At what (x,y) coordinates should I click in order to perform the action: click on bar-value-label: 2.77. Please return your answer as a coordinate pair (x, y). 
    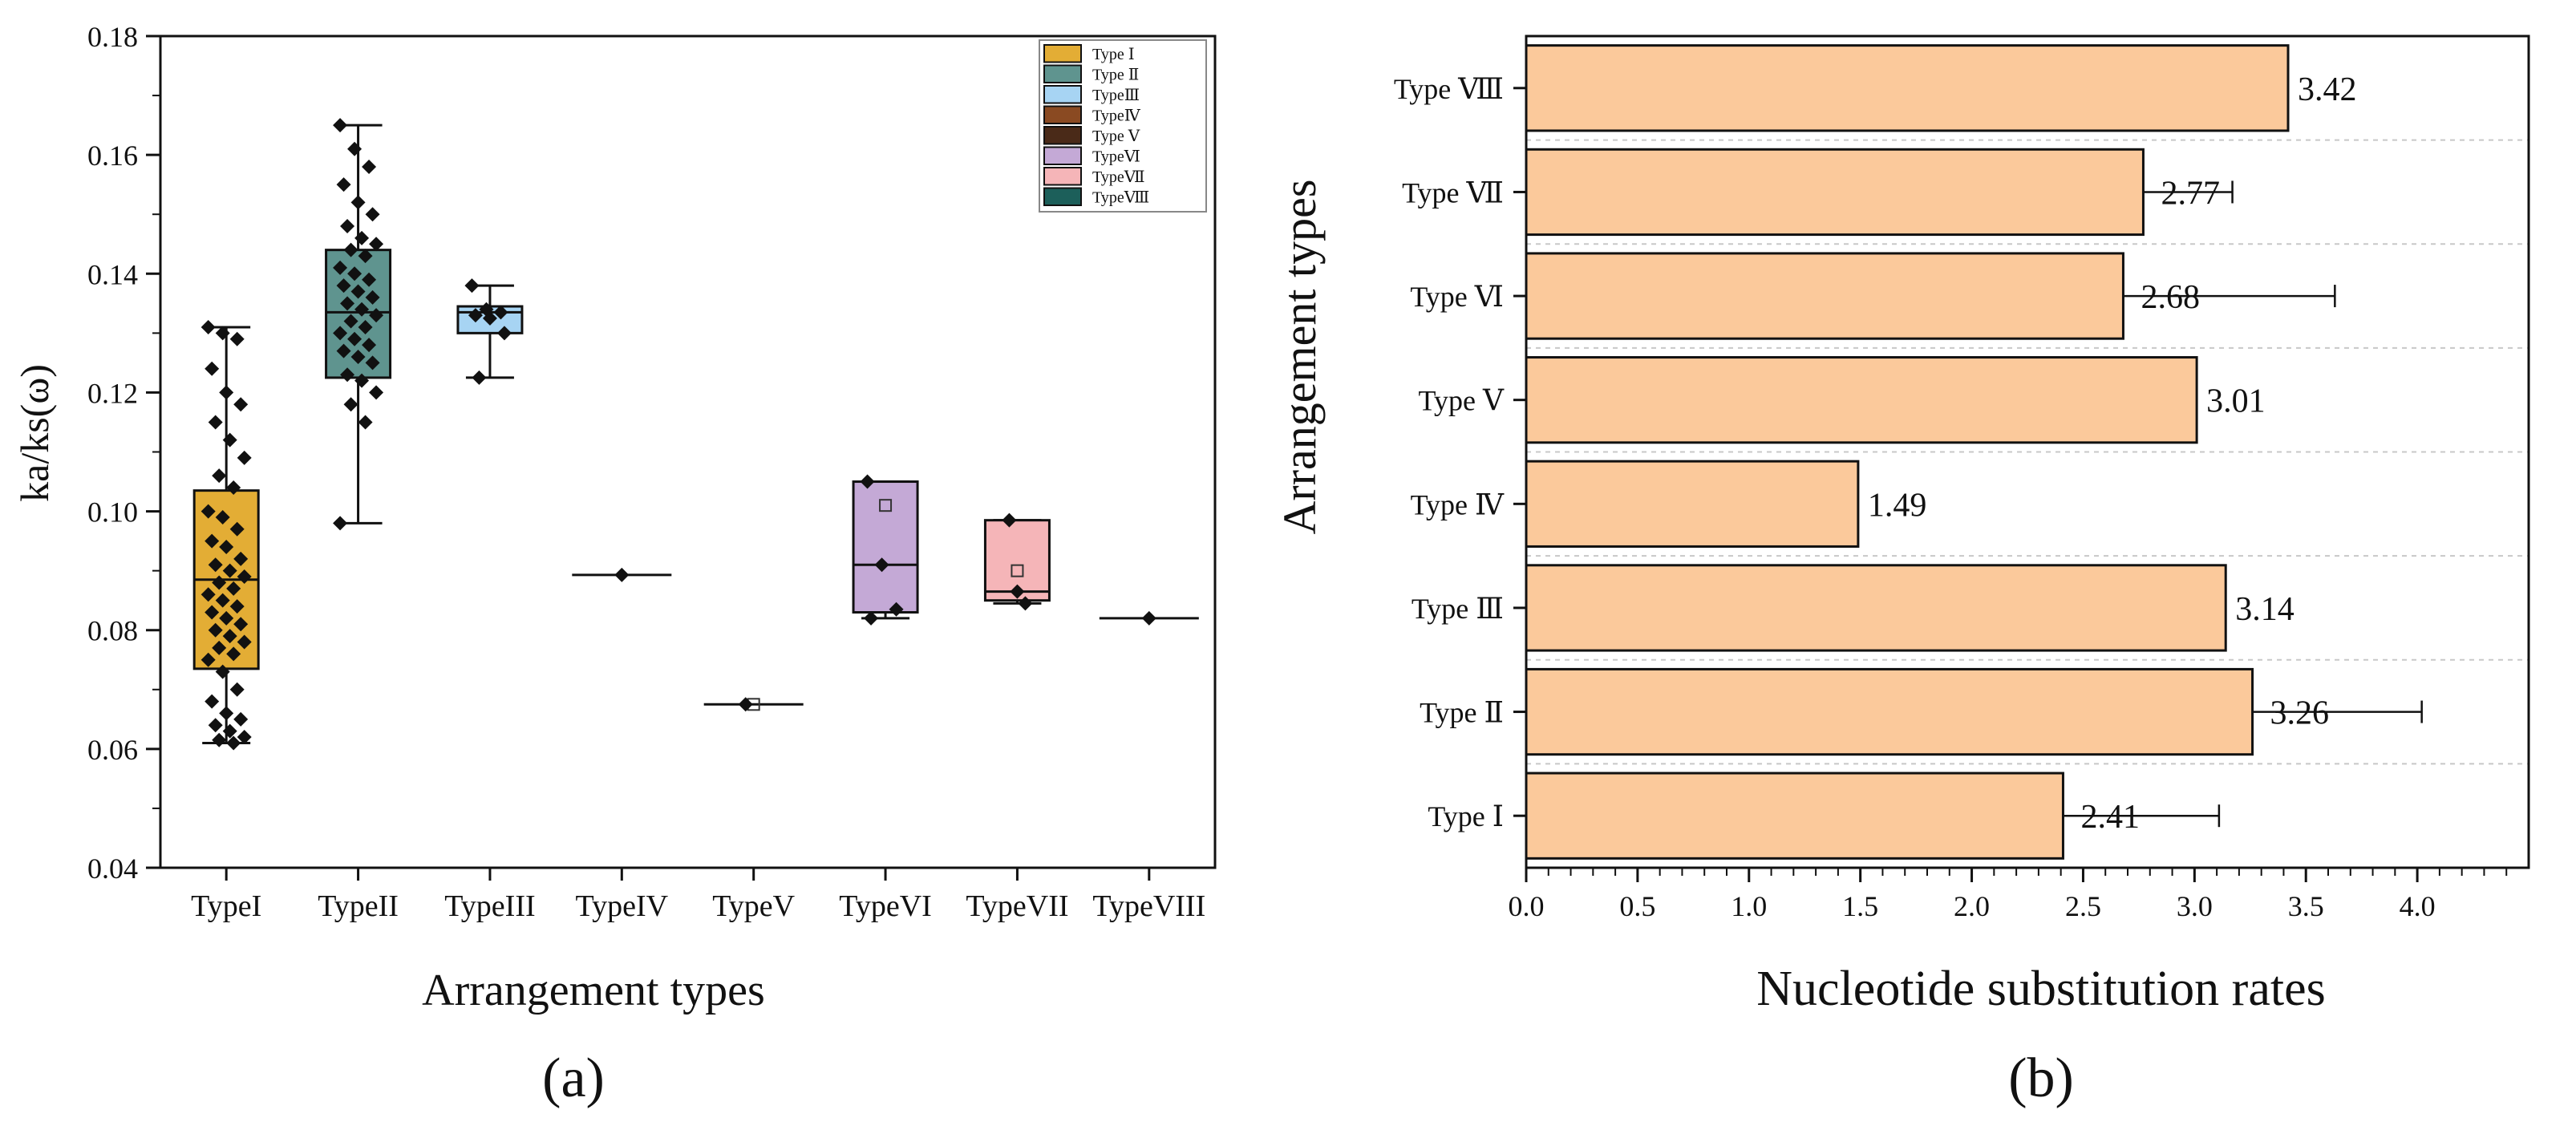
    Looking at the image, I should click on (2190, 193).